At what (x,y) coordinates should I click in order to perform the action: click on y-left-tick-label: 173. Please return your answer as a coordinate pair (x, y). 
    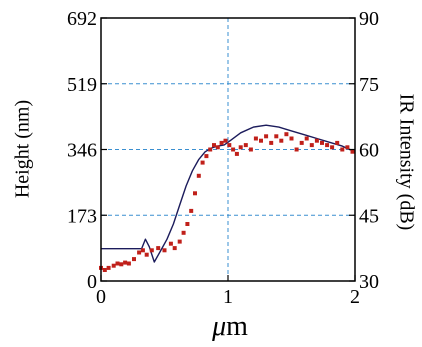
    Looking at the image, I should click on (82, 216).